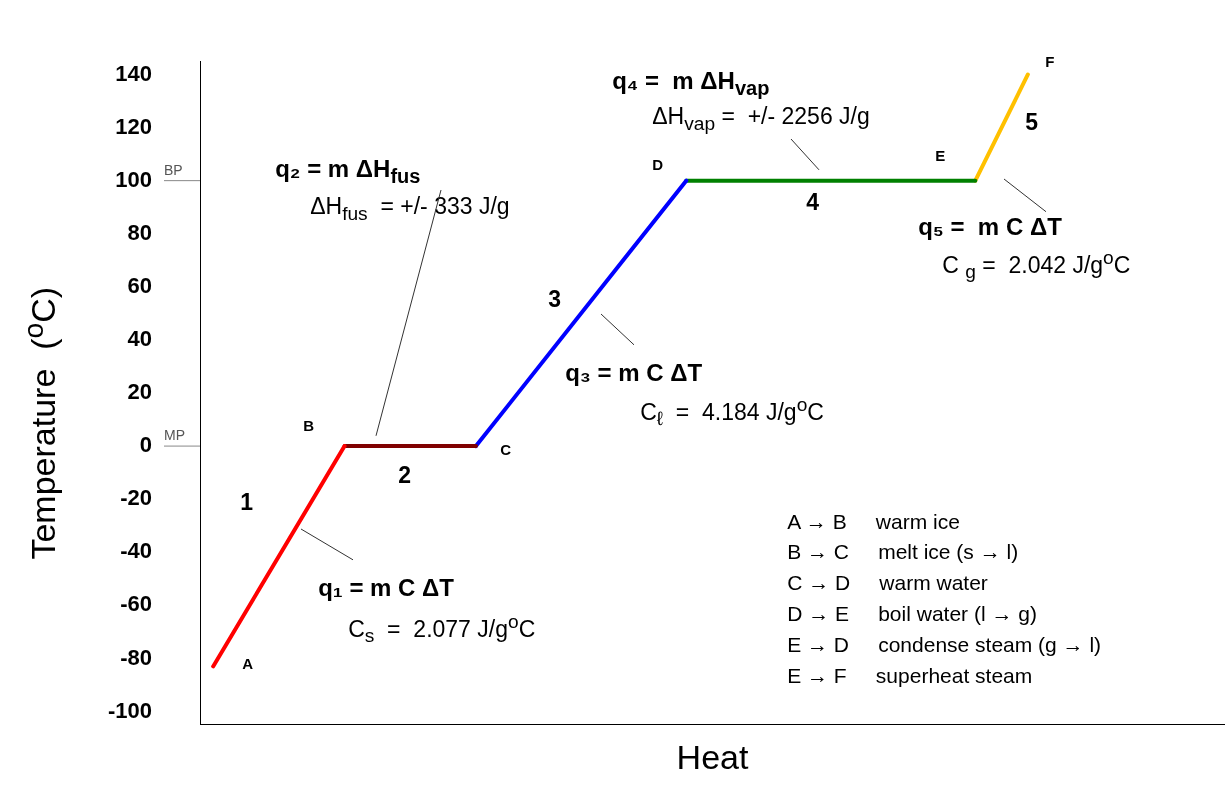 Image resolution: width=1225 pixels, height=786 pixels. I want to click on annotation: q₄ = m ΔH$_{vap}$, so click(691, 83).